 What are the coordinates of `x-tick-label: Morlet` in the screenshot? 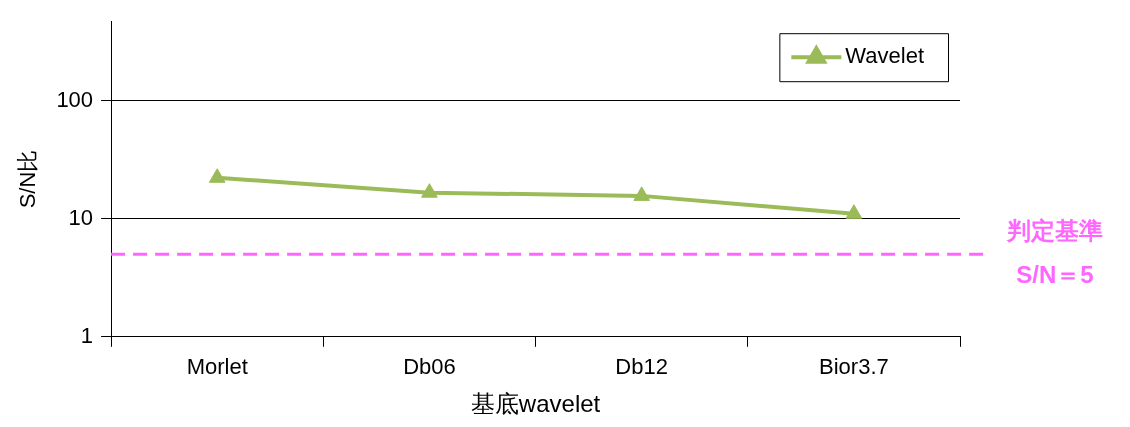 It's located at (217, 367).